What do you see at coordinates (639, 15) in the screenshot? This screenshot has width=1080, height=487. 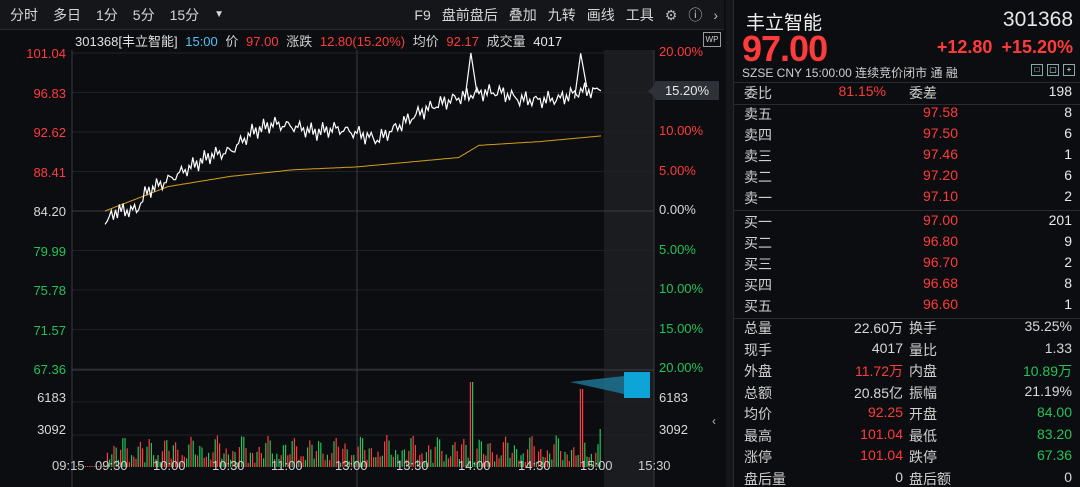 I see `tools-button: 工具` at bounding box center [639, 15].